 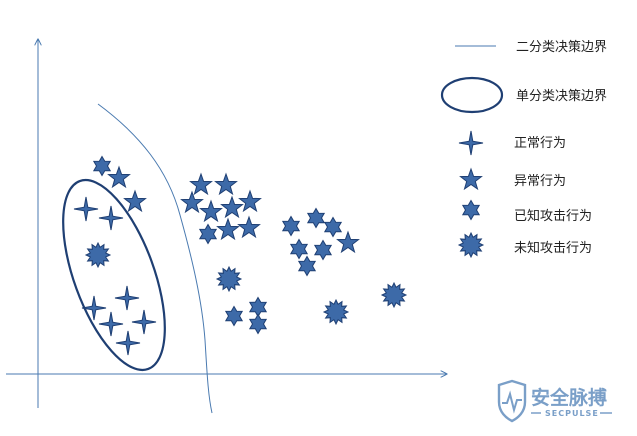 I want to click on legend: 二分类决策边界 单分类决策边界 正常行为 异常行为 已知攻击行为 未知攻击行为, so click(x=523, y=149).